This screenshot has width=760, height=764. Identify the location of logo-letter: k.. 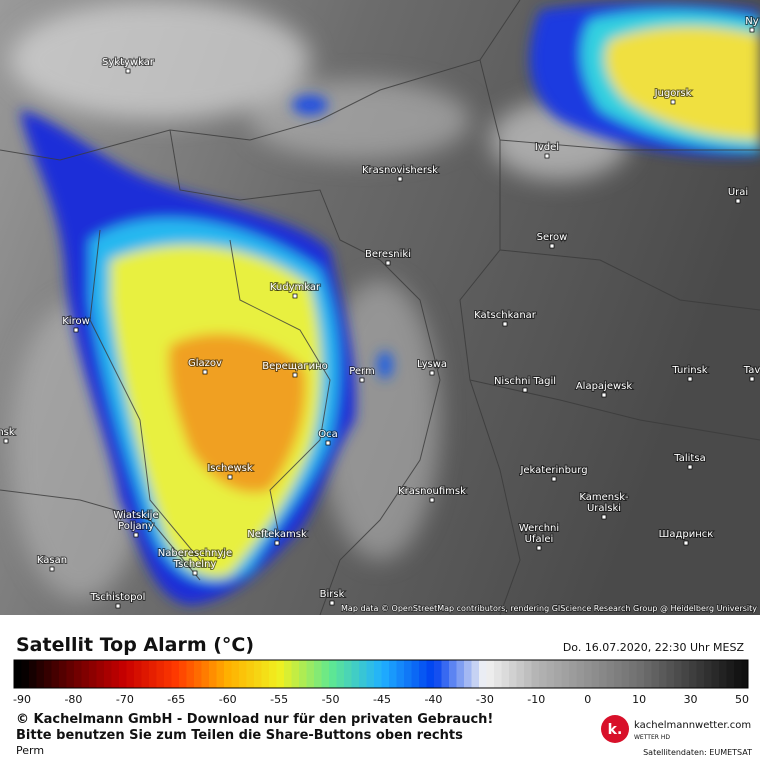
(615, 730).